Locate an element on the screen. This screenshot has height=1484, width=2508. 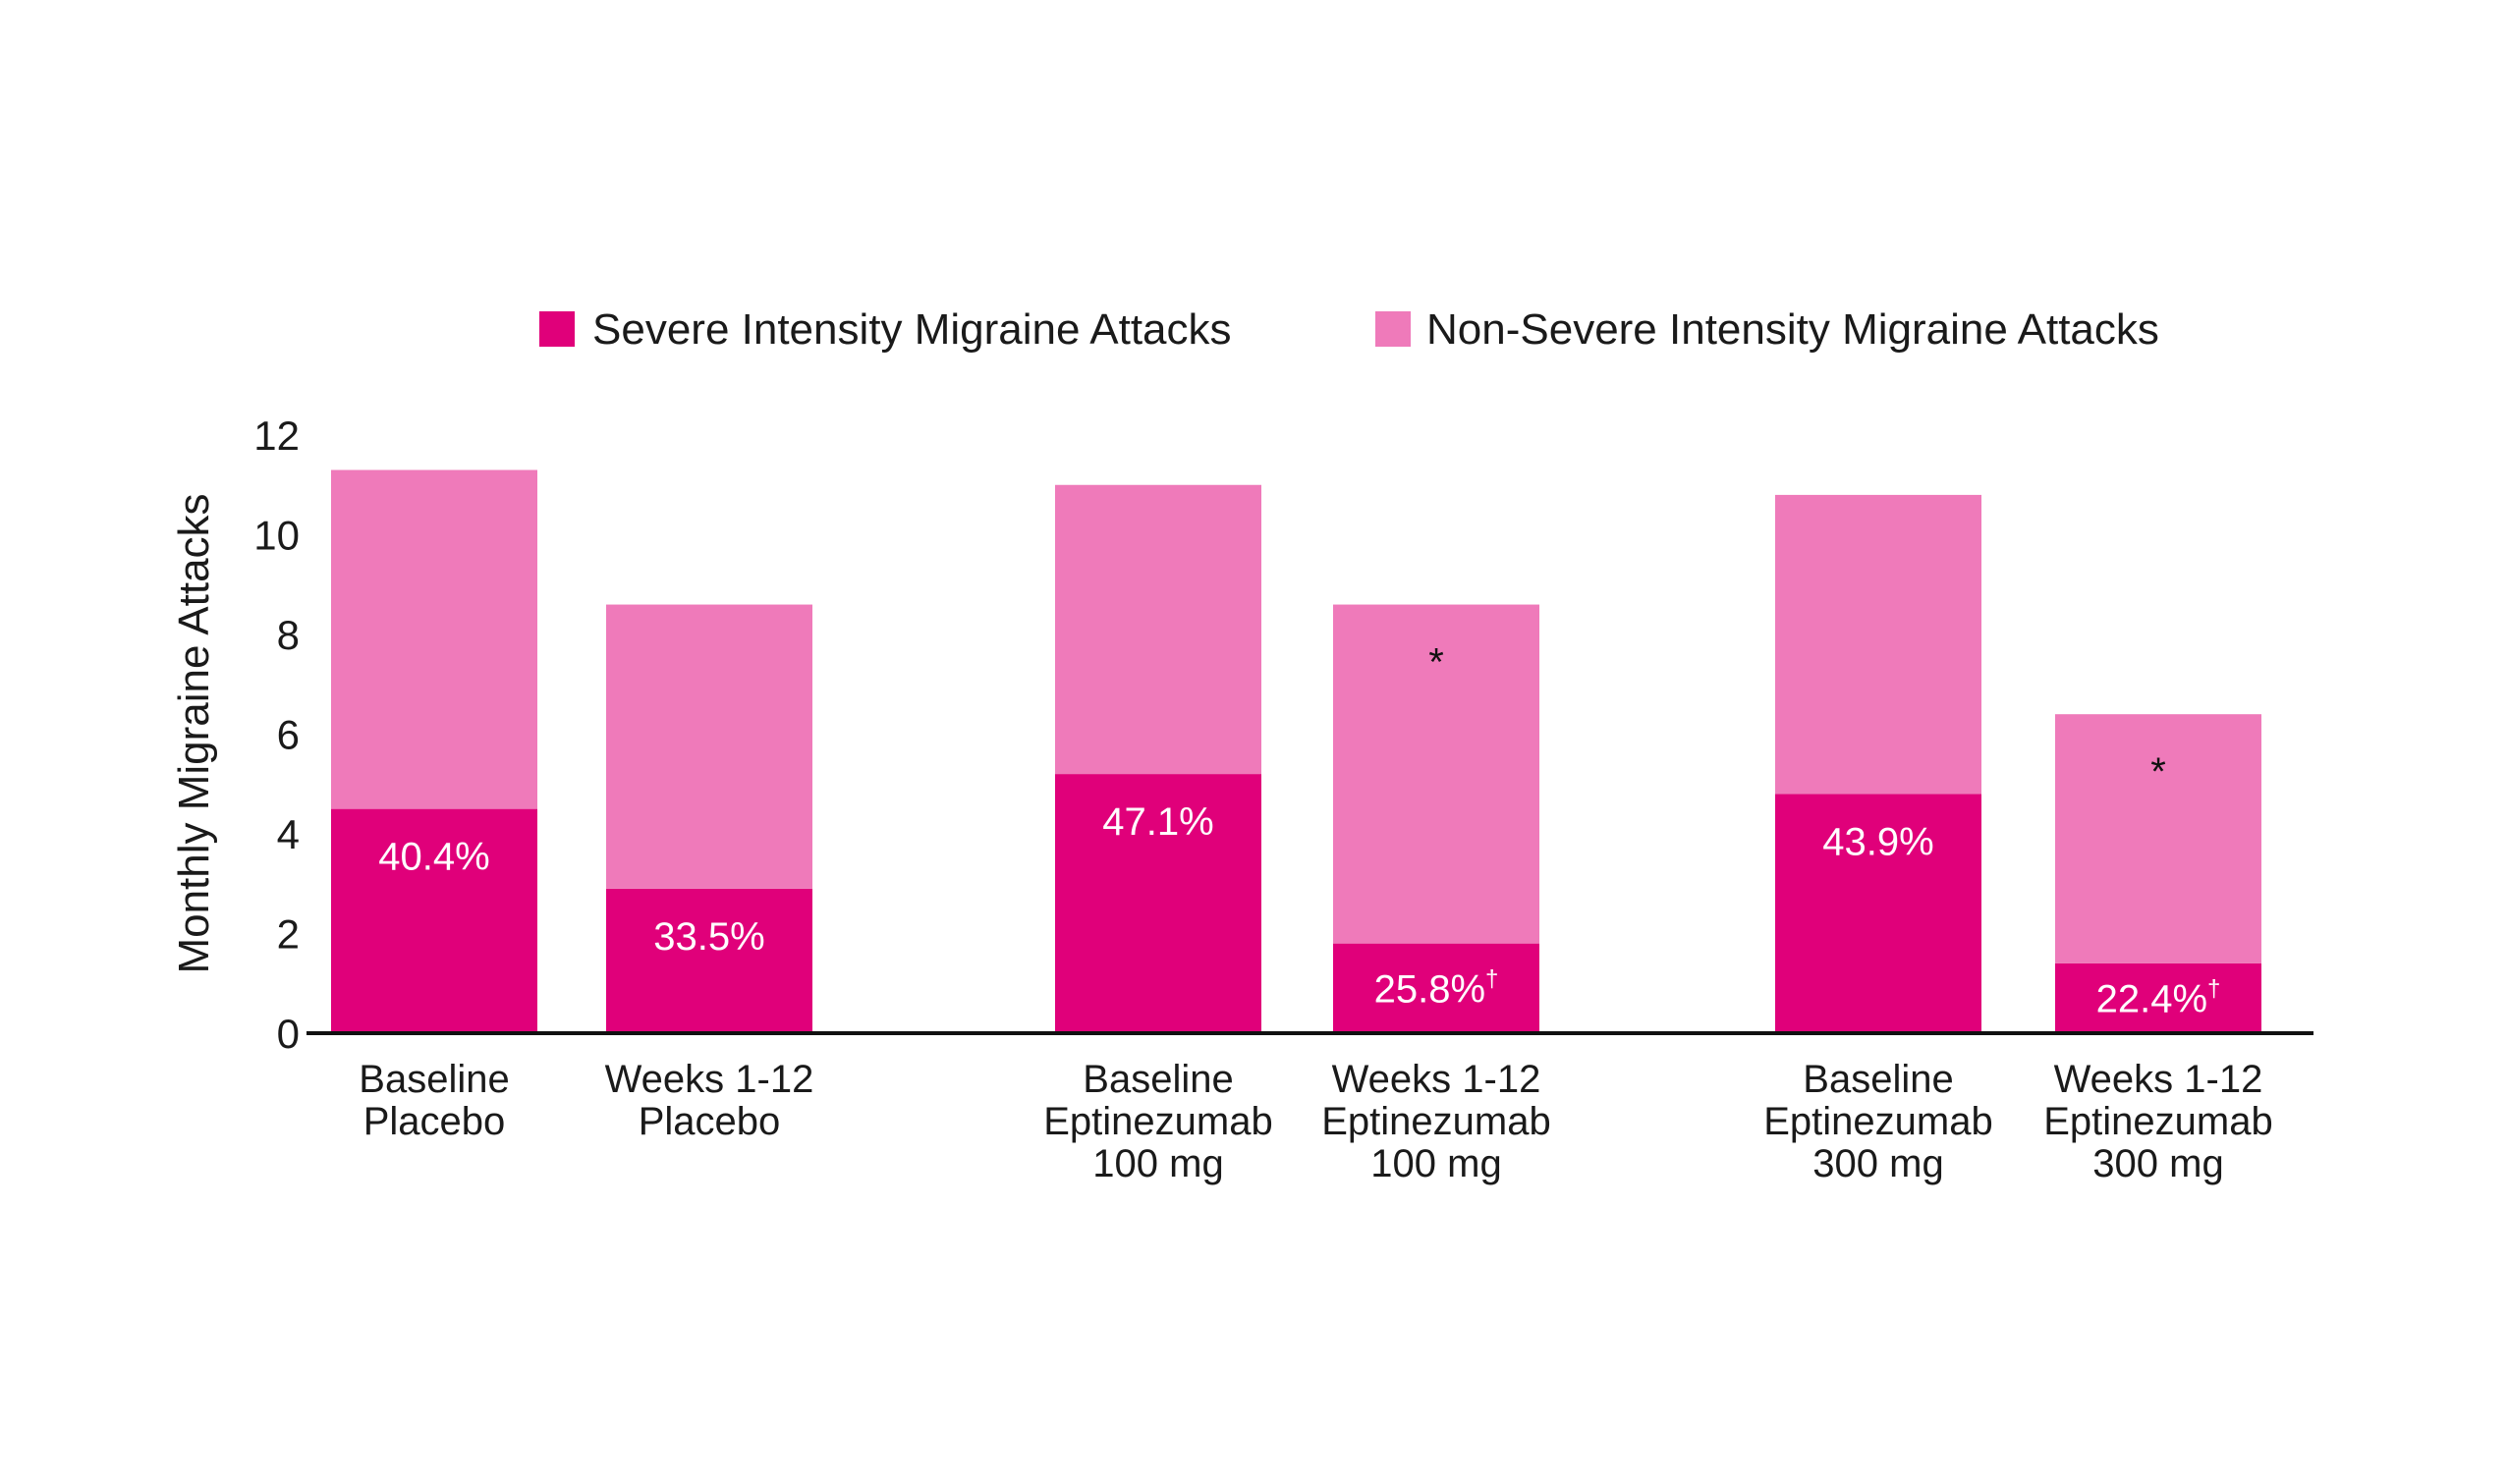
data-label-percent: 40.4% is located at coordinates (433, 857).